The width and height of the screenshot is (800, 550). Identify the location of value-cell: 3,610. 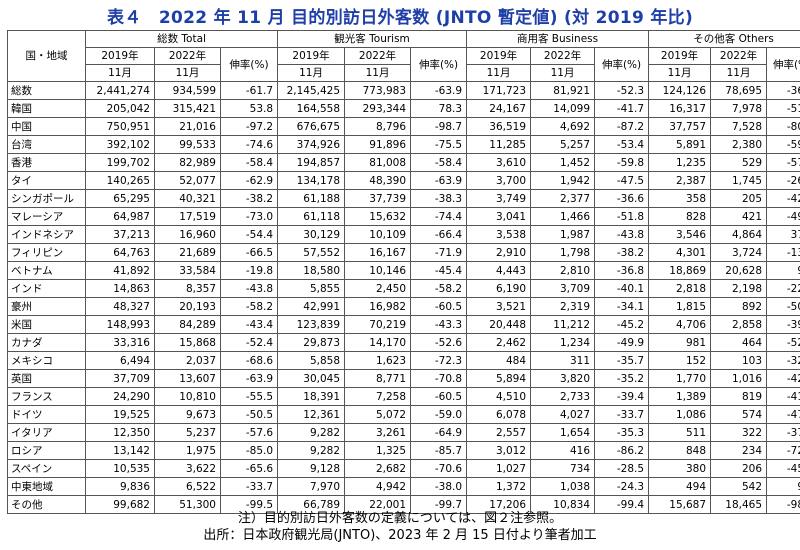
(499, 162).